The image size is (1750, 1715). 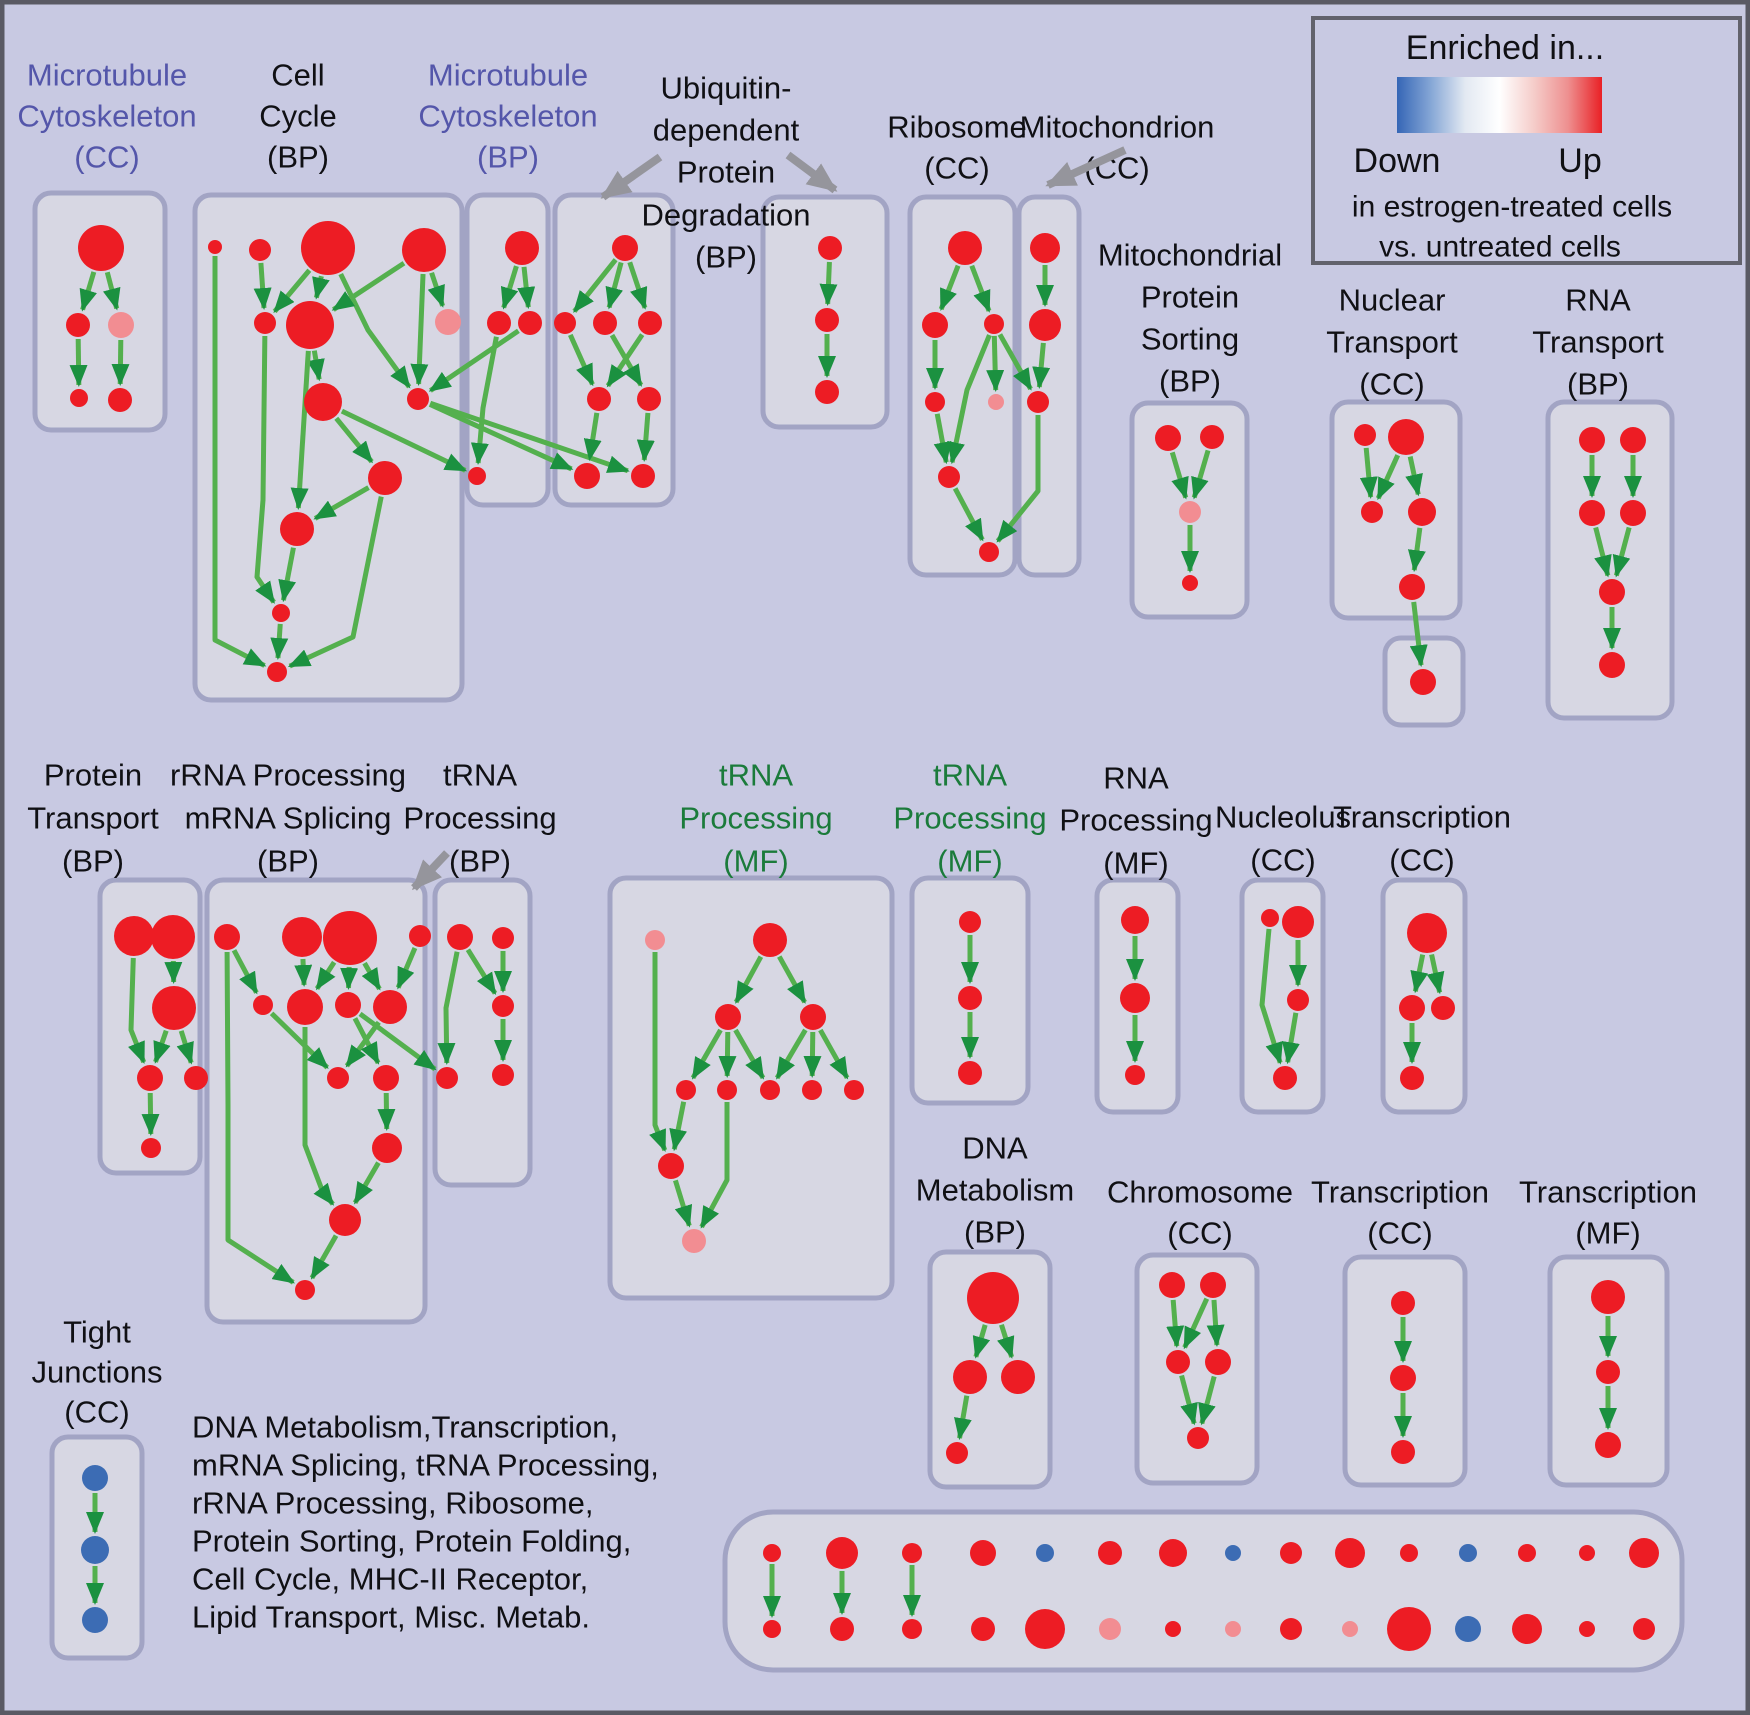 What do you see at coordinates (995, 1232) in the screenshot?
I see `cluster-label-dna-metabolism-bp: (BP)` at bounding box center [995, 1232].